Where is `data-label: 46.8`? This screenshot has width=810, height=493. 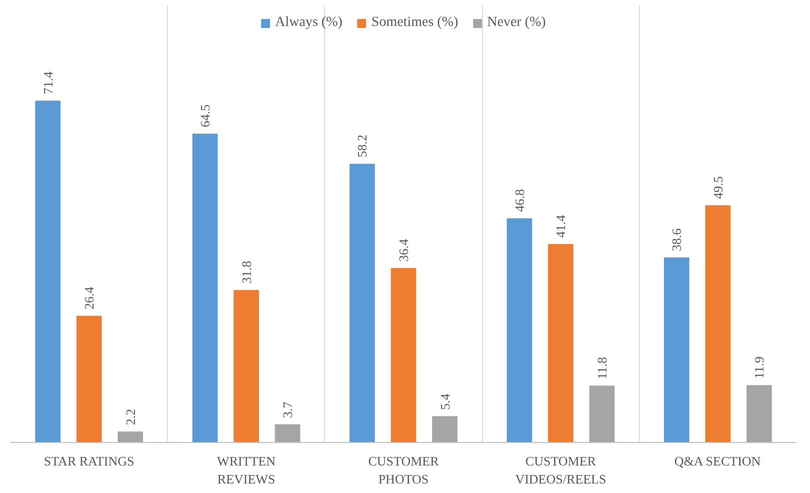 data-label: 46.8 is located at coordinates (519, 200).